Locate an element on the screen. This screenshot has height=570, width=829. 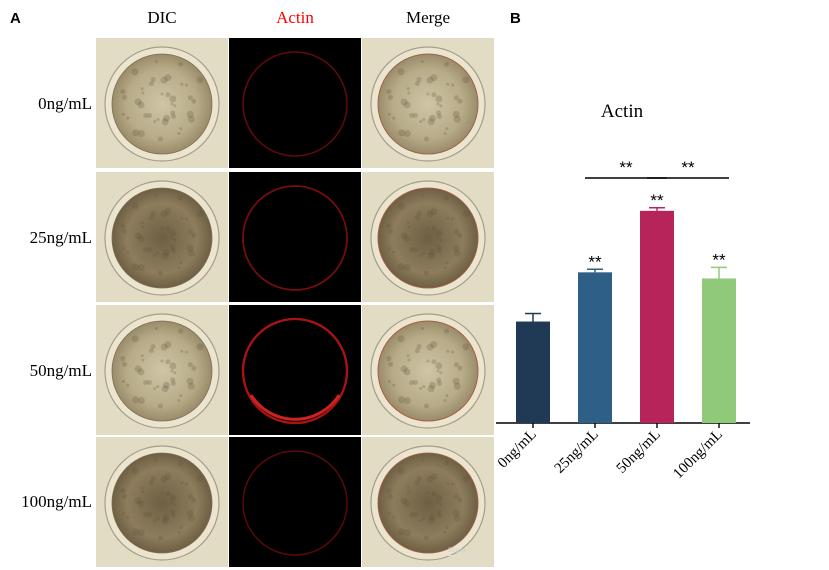
column-header-dic: DIC is located at coordinates (162, 17).